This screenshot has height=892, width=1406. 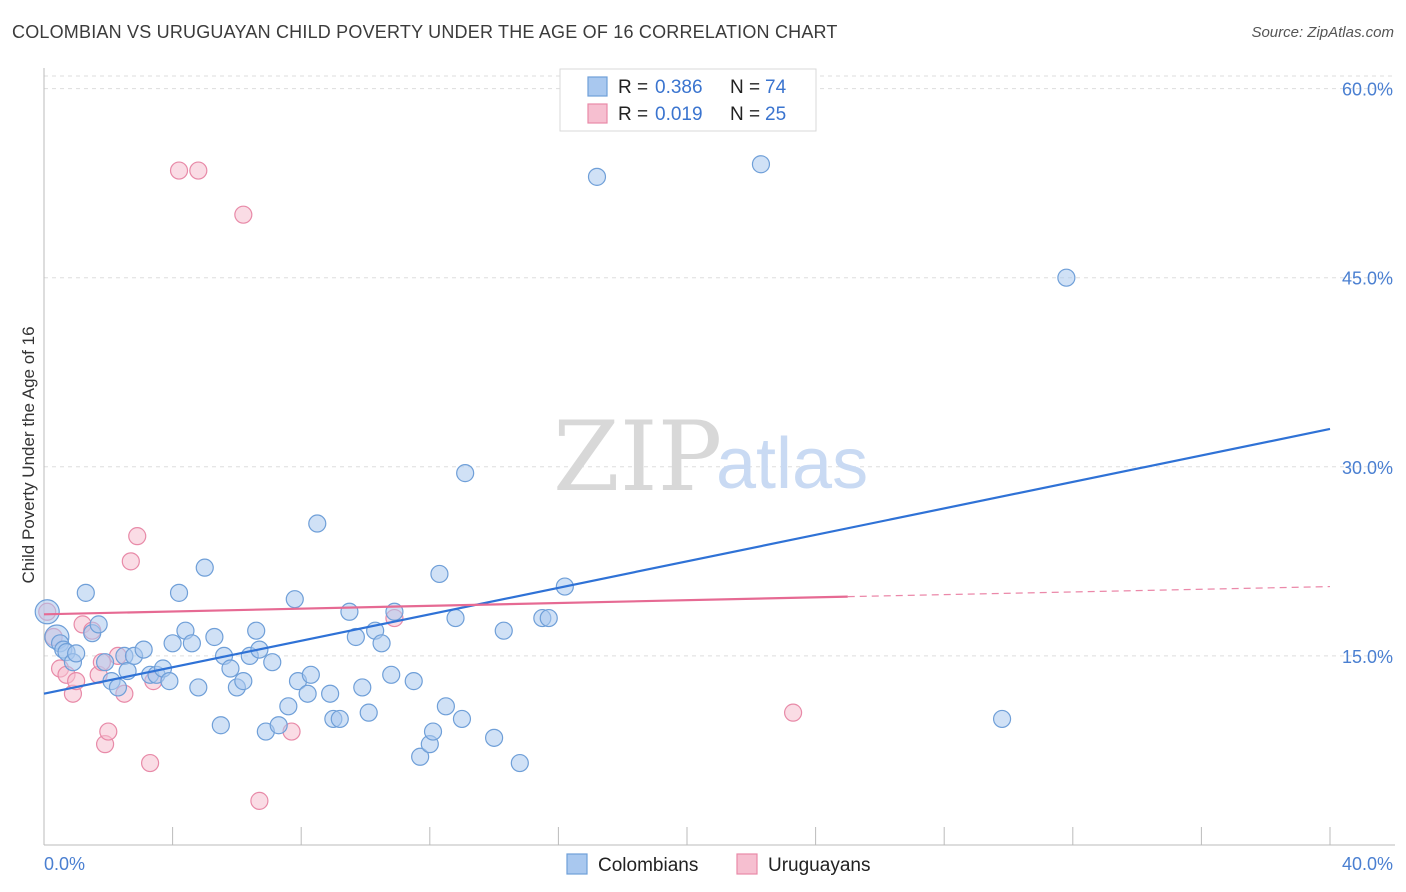 I want to click on watermark-atlas: atlas, so click(x=792, y=464).